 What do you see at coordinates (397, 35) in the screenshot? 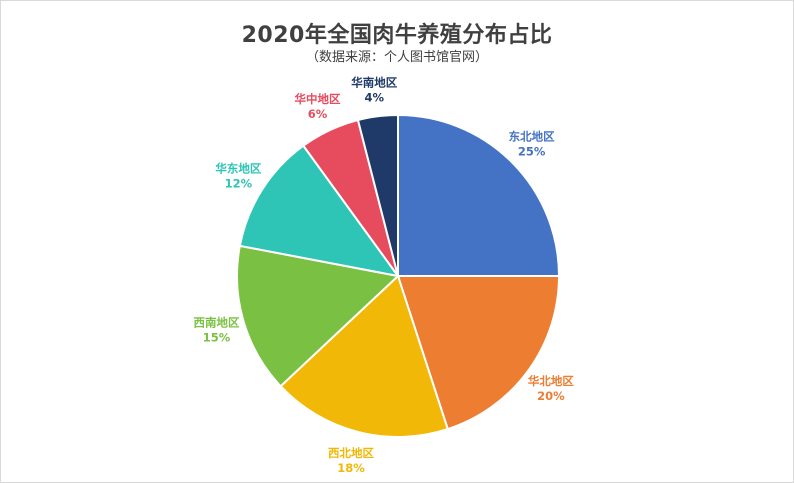
I see `chart-title: 2020年全国肉牛养殖分布占比` at bounding box center [397, 35].